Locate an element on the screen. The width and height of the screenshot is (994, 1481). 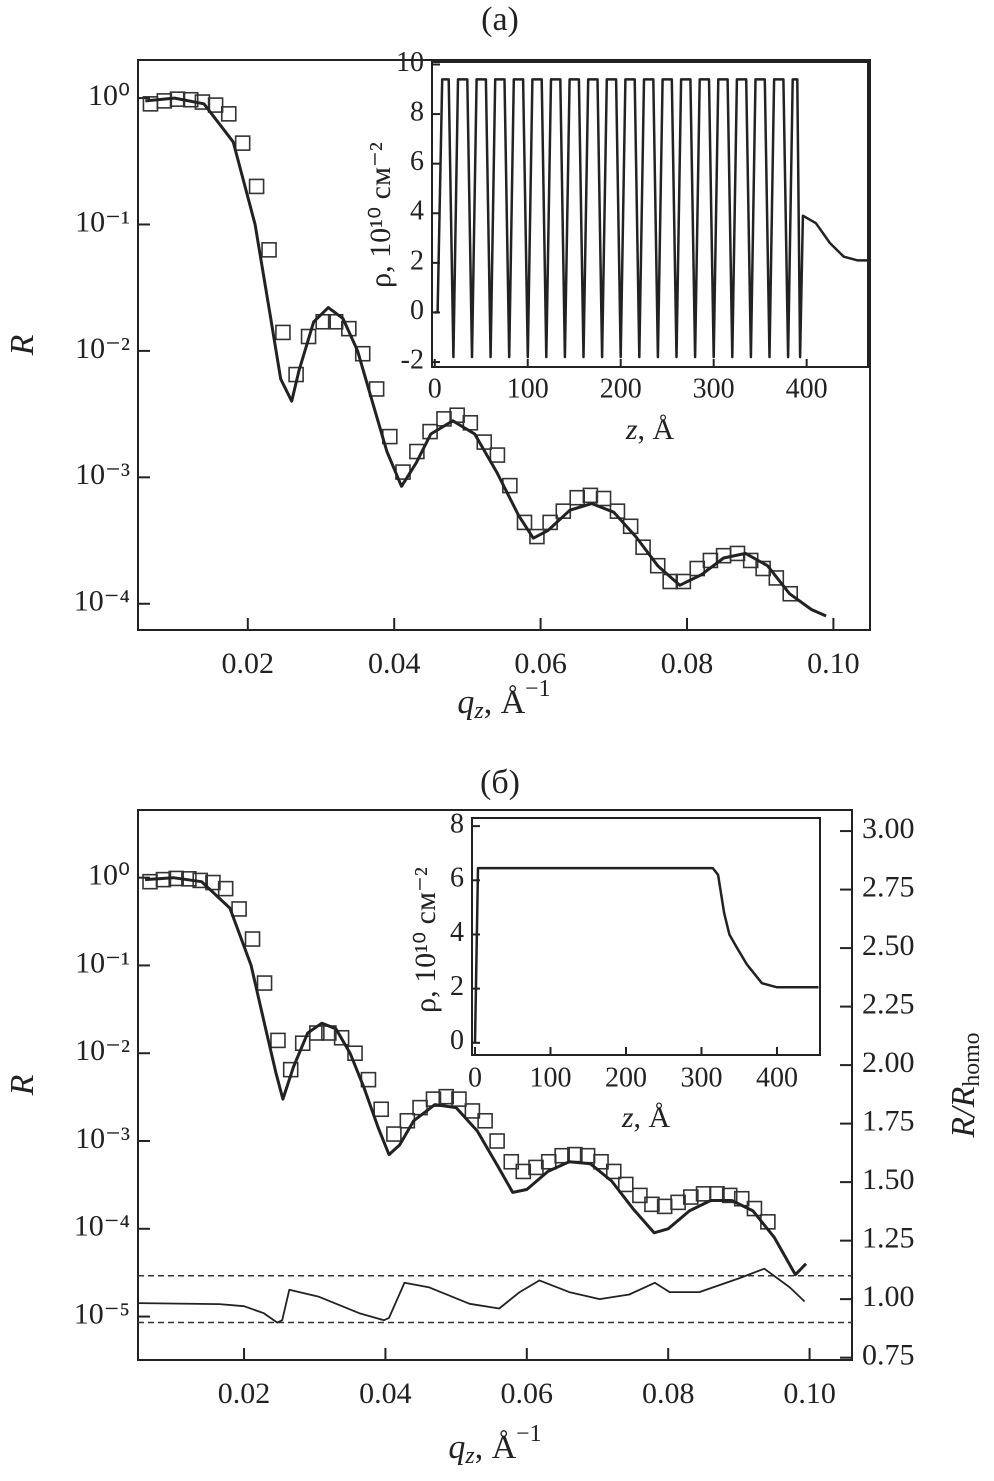
x-tick-label: 100 is located at coordinates (551, 1077).